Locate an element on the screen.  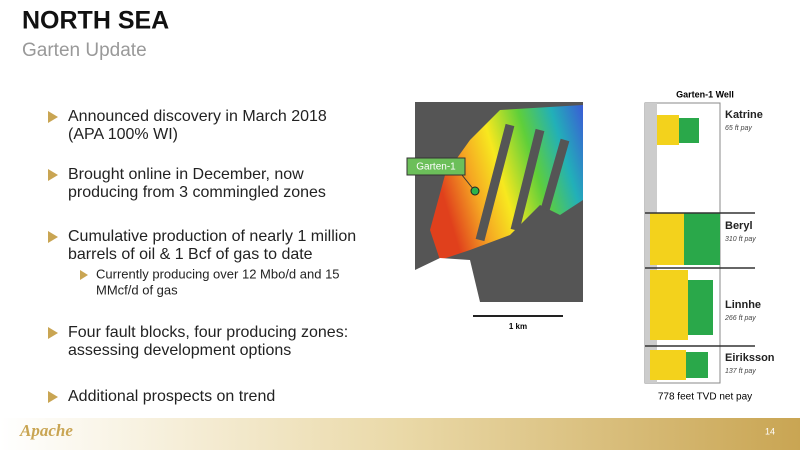
page-number: 14 is located at coordinates (770, 431).